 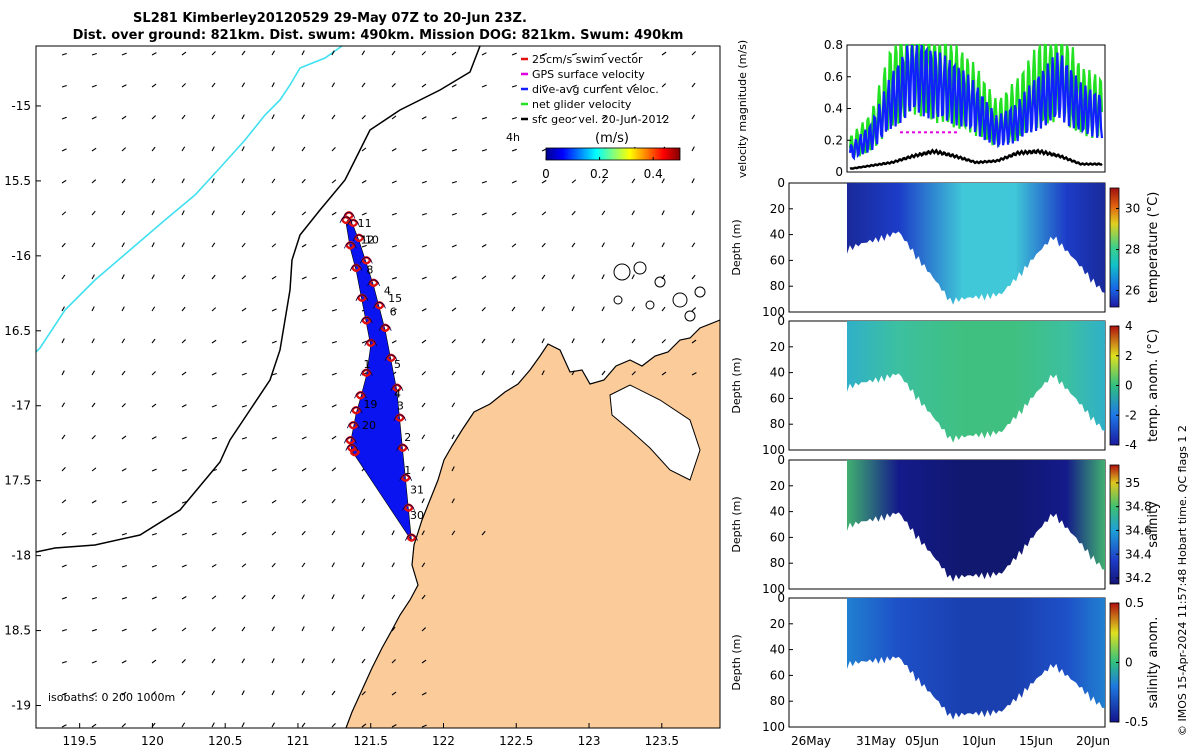 What do you see at coordinates (368, 239) in the screenshot?
I see `day-label: 12` at bounding box center [368, 239].